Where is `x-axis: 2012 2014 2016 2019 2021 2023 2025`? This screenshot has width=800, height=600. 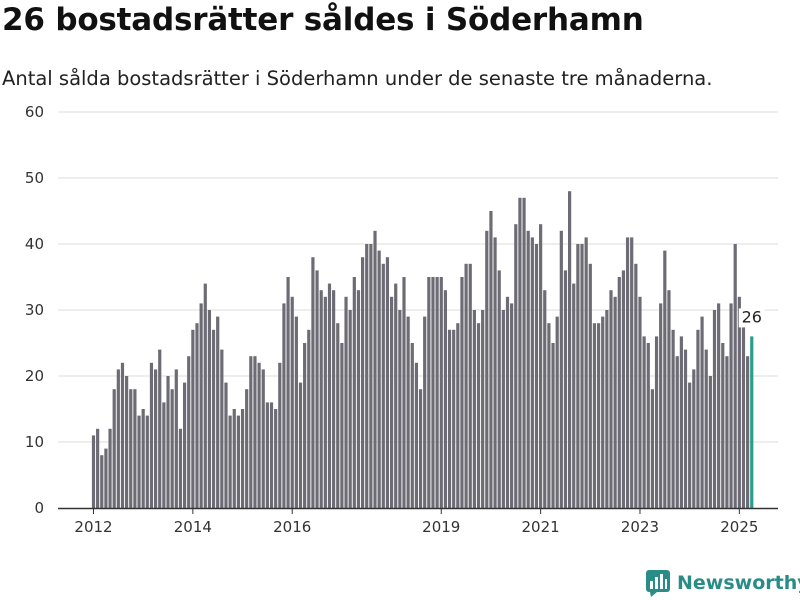
x-axis: 2012 2014 2016 2019 2021 2023 2025 is located at coordinates (418, 521).